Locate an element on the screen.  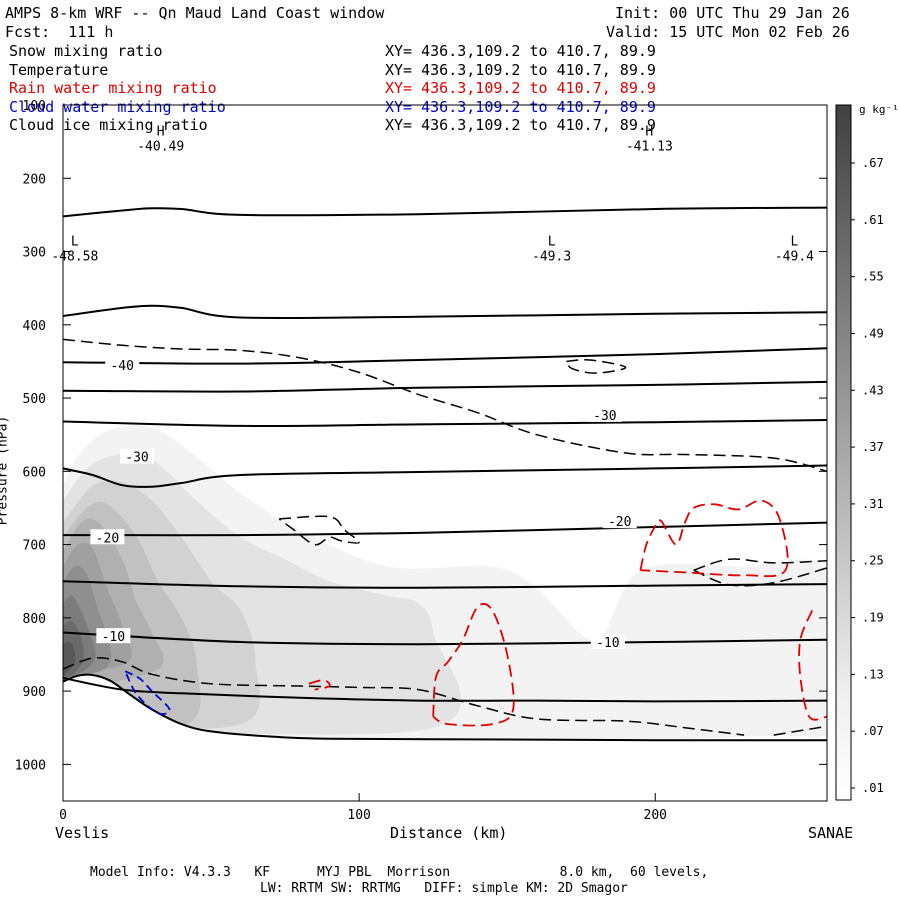
extremum-value: -48.58 is located at coordinates (74, 257).